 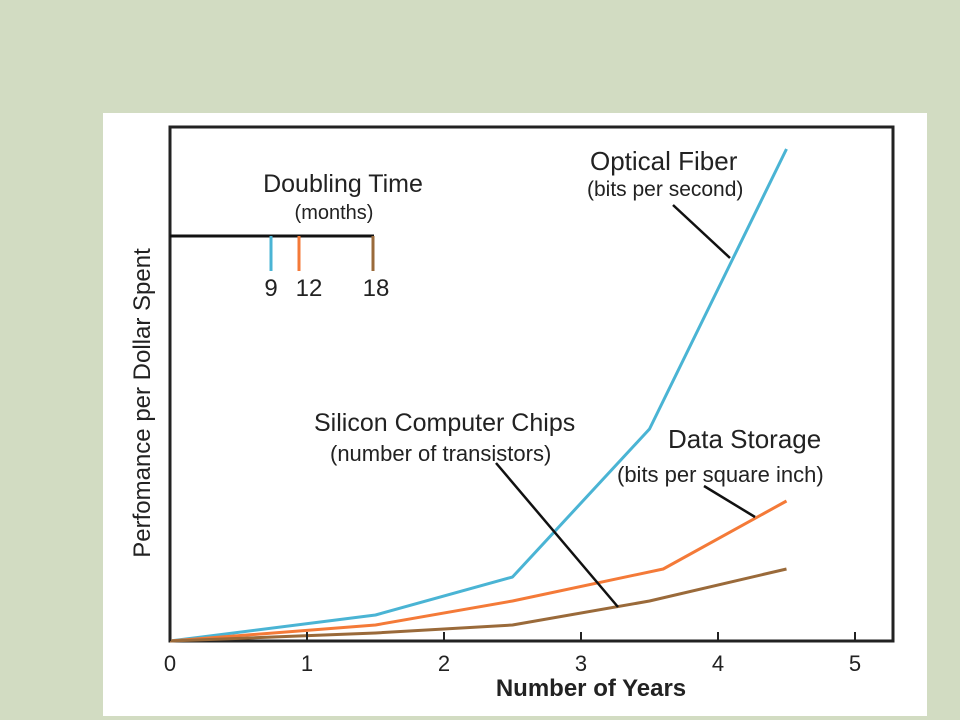 I want to click on label-silicon-chips: Silicon Computer Chips, so click(x=444, y=423).